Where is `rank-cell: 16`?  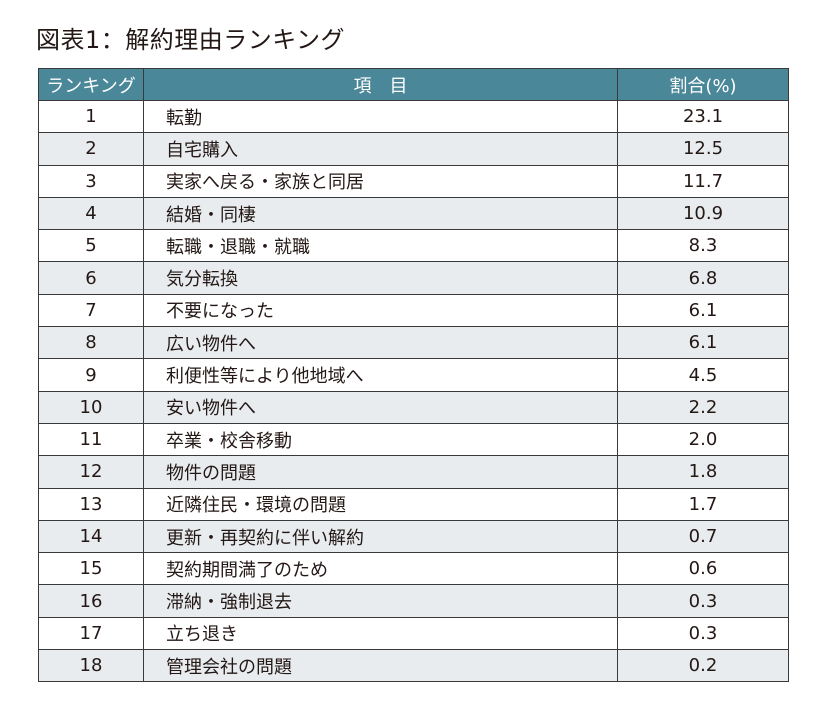
rank-cell: 16 is located at coordinates (91, 601).